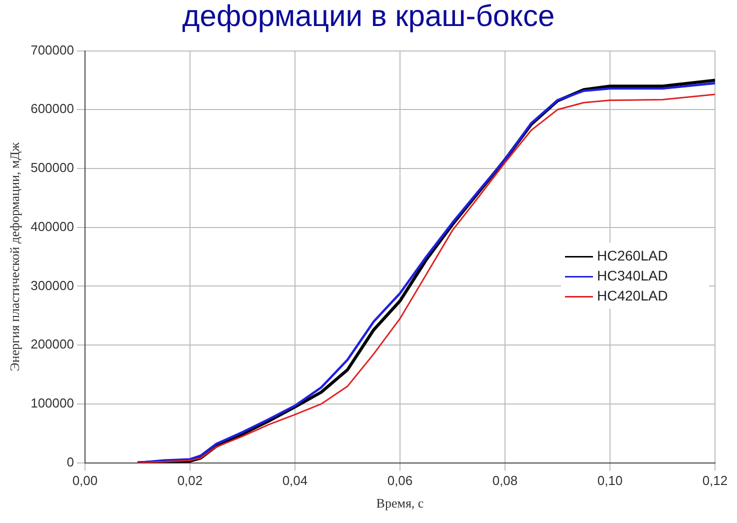  I want to click on y-tick-label: 400000, so click(52, 226).